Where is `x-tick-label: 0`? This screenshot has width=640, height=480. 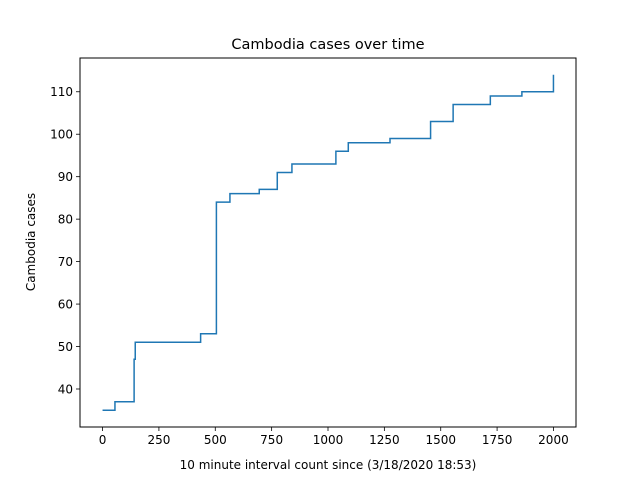 x-tick-label: 0 is located at coordinates (103, 440).